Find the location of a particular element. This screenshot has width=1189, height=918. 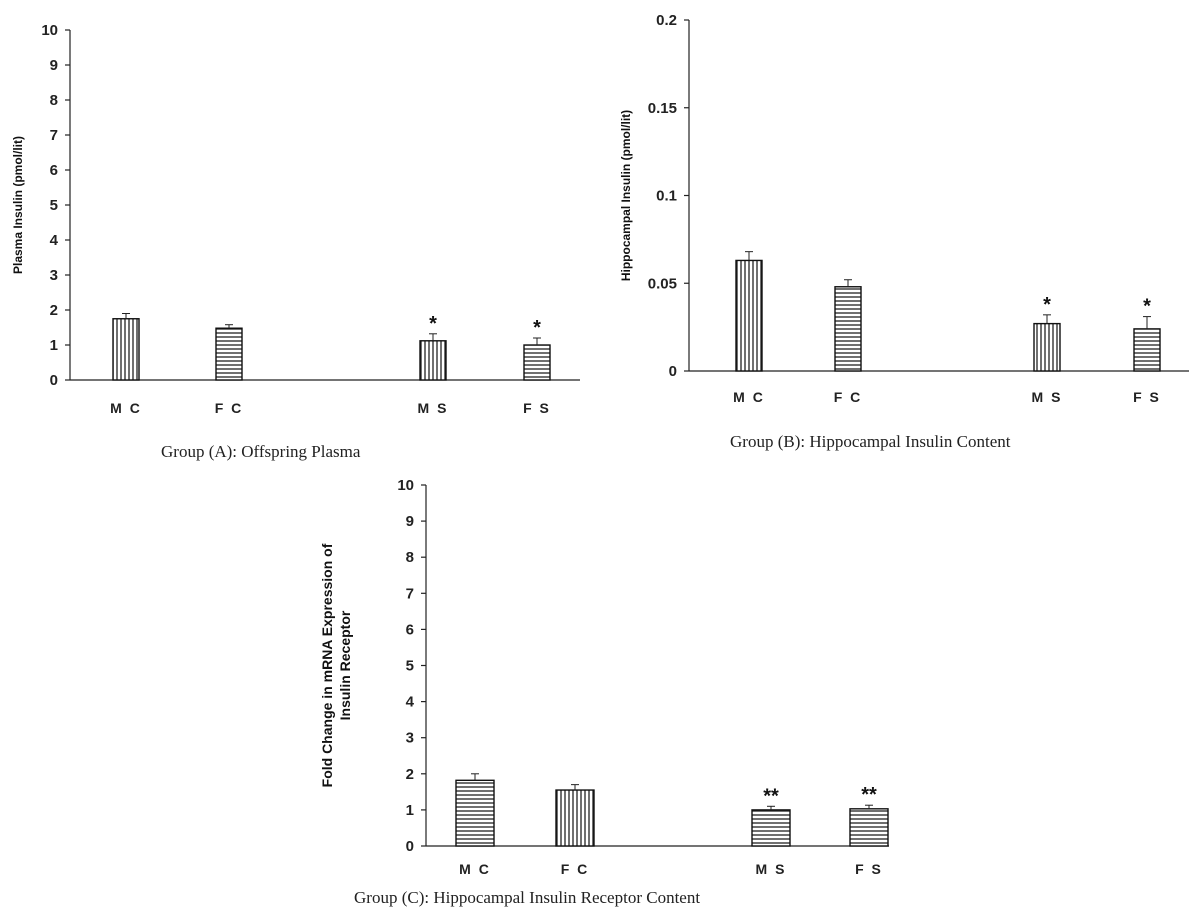

chart-c-y-tick-label: 7 is located at coordinates (410, 593).